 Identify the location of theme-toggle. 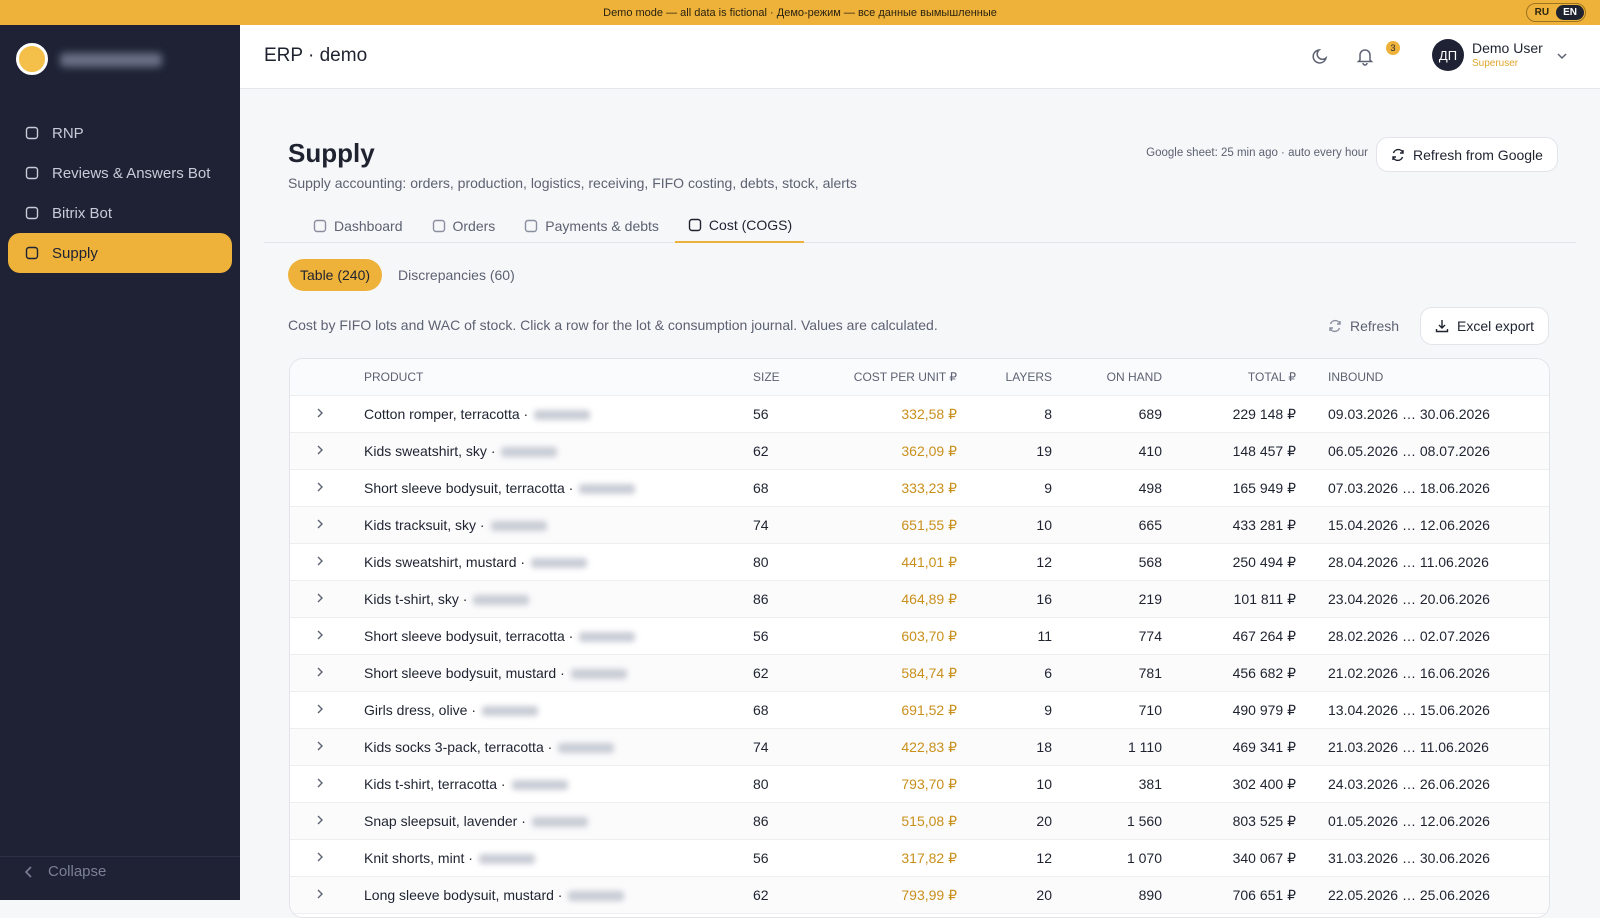
(1321, 56).